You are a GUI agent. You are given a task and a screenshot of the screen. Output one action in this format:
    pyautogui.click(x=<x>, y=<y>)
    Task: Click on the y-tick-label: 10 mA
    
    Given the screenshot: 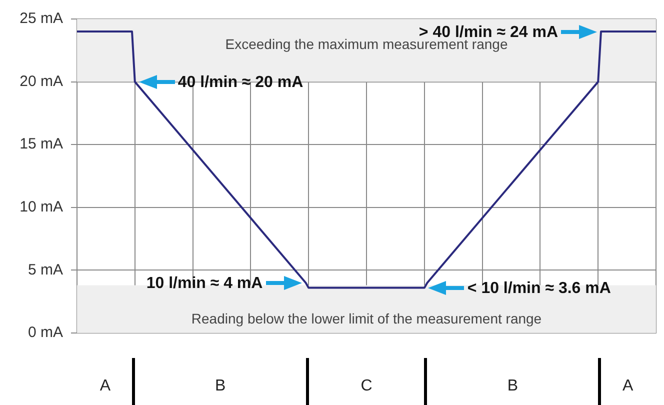 What is the action you would take?
    pyautogui.click(x=41, y=207)
    